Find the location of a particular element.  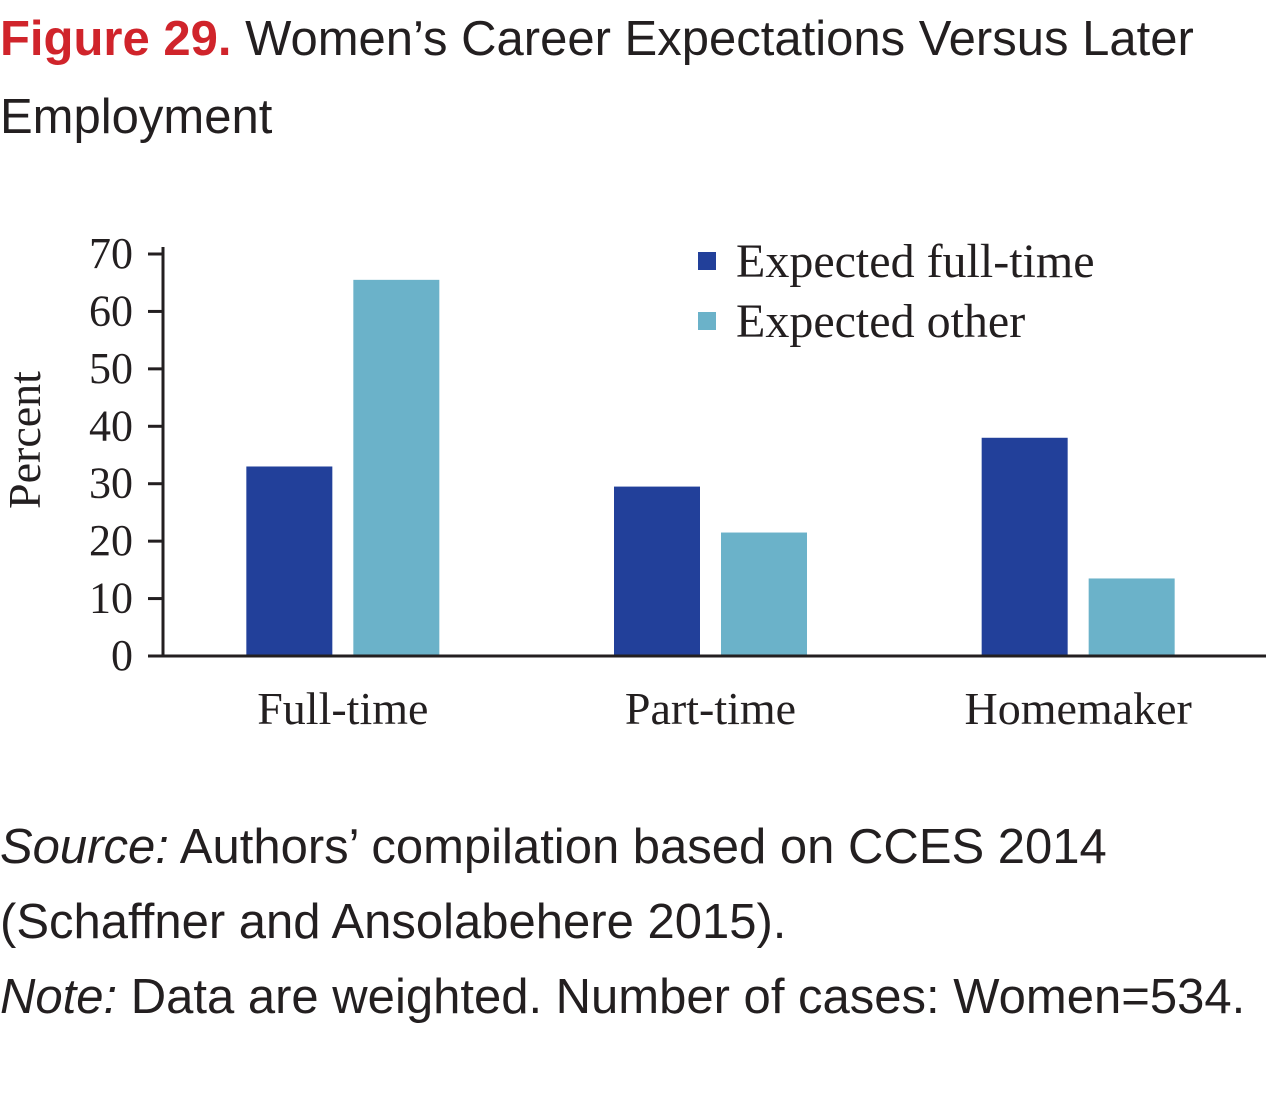

y-tick-label-60: 60 is located at coordinates (111, 310).